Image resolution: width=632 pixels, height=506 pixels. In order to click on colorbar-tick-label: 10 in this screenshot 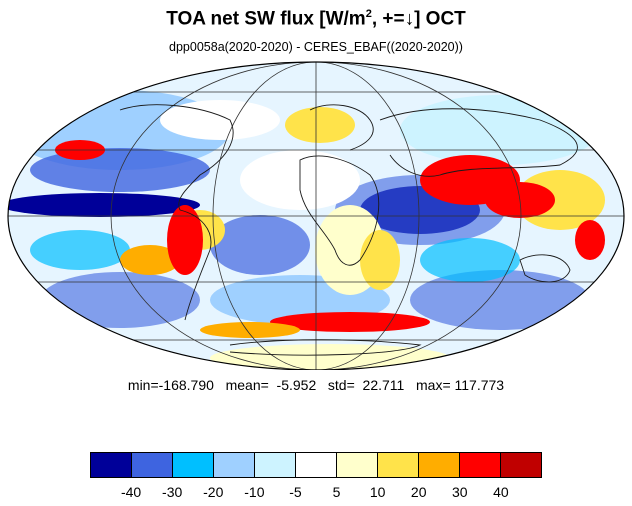, I will do `click(377, 492)`.